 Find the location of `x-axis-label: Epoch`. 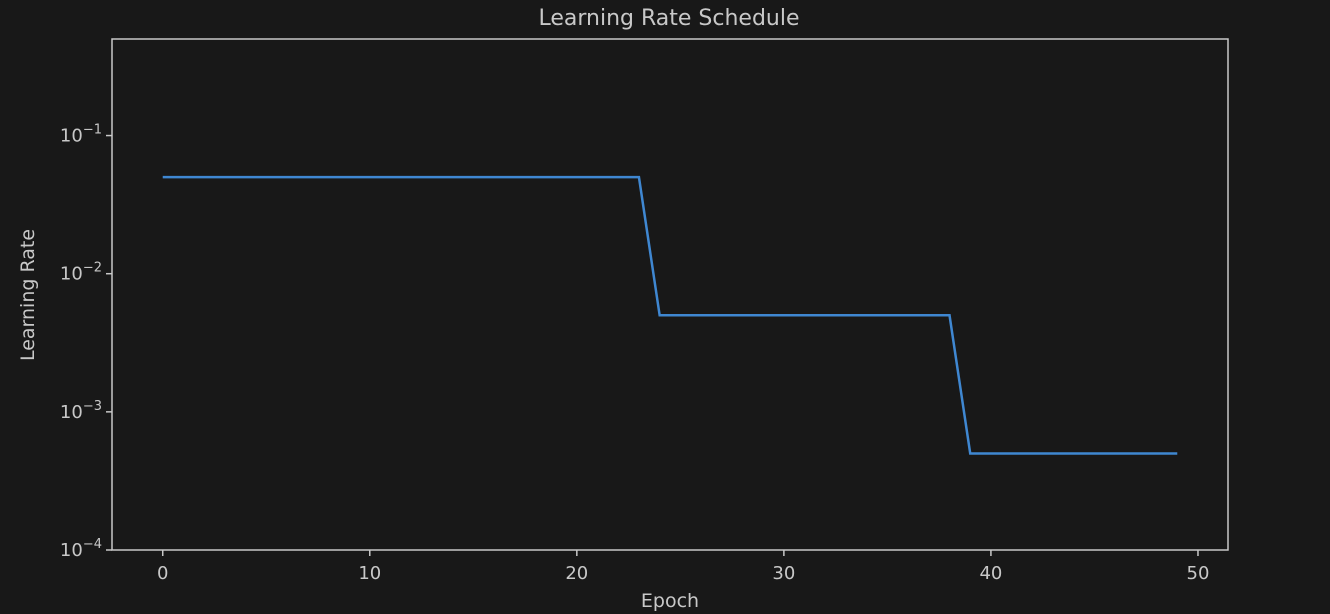

x-axis-label: Epoch is located at coordinates (670, 601).